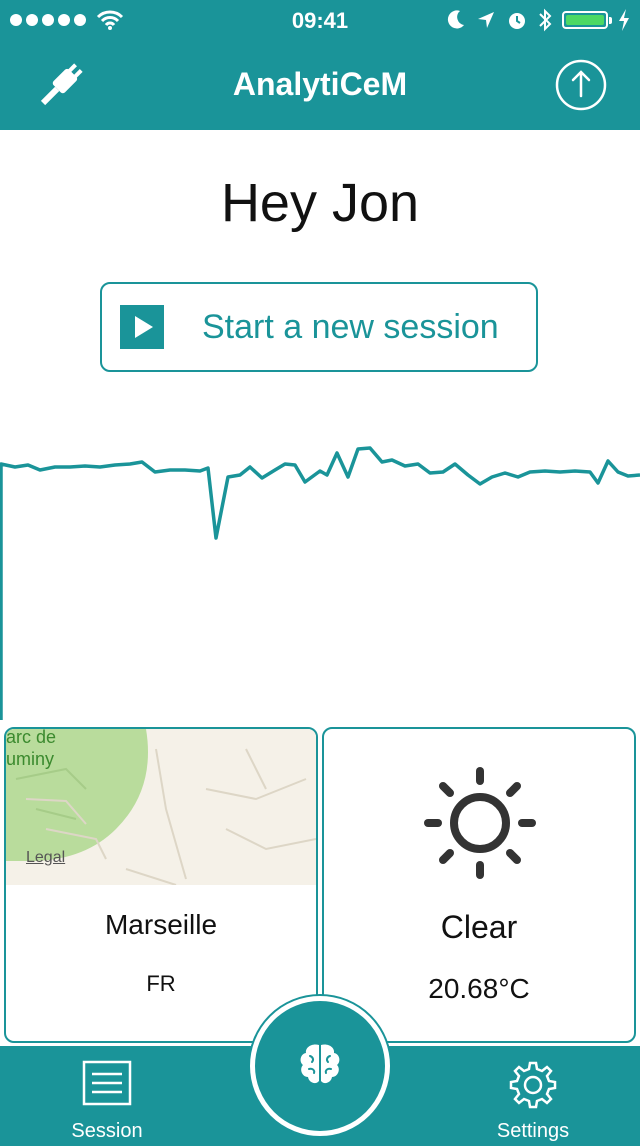  I want to click on map-place-label: uminy, so click(30, 759).